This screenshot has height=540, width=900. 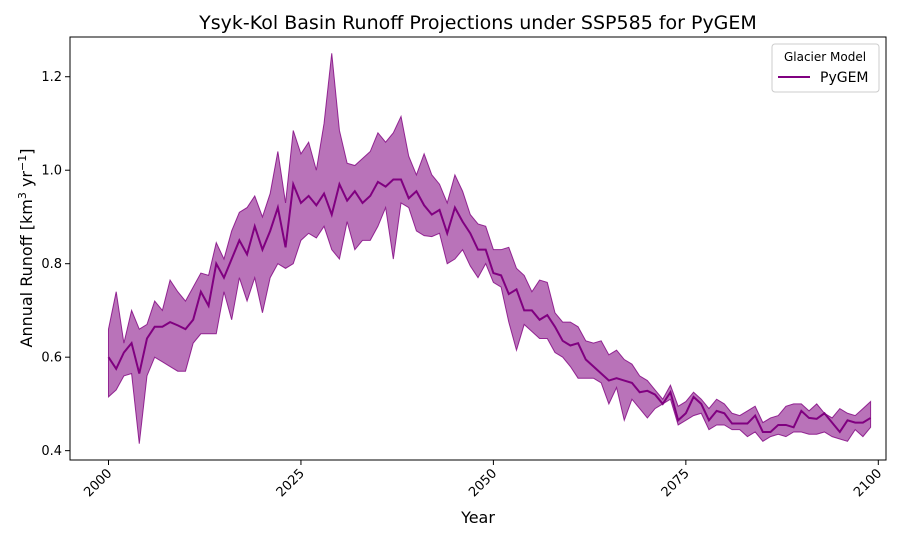 What do you see at coordinates (676, 483) in the screenshot?
I see `x-tick-label: 2075` at bounding box center [676, 483].